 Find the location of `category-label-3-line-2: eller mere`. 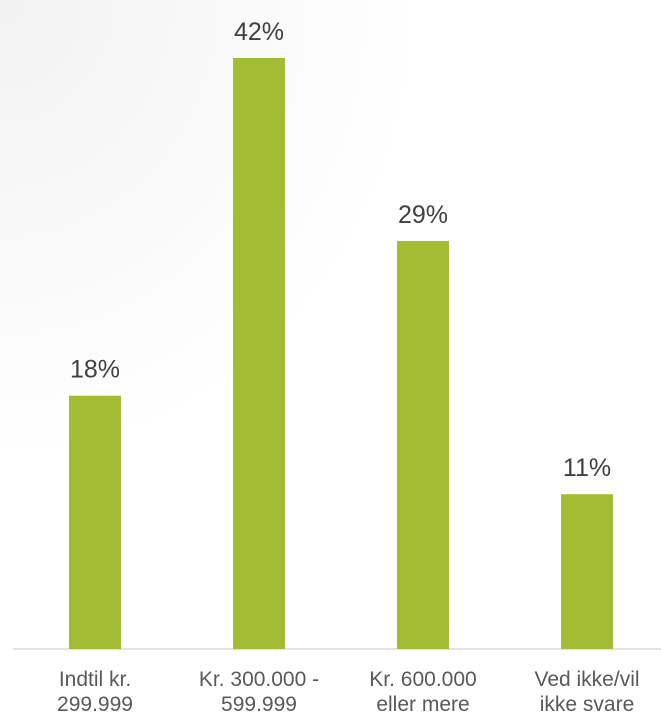

category-label-3-line-2: eller mere is located at coordinates (422, 704).